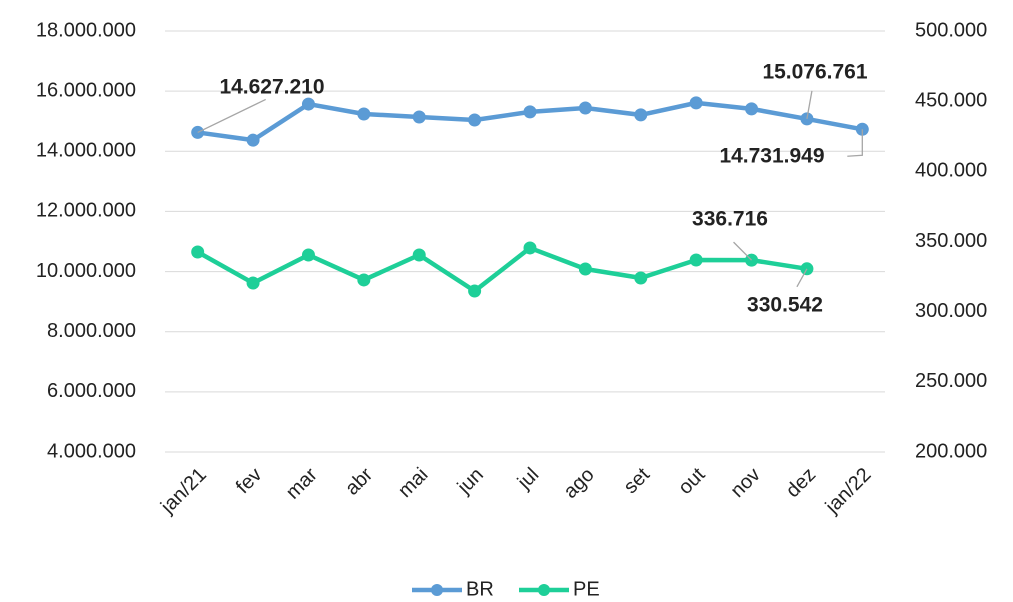 The image size is (1013, 602). I want to click on data-label: 14.627.210, so click(271, 87).